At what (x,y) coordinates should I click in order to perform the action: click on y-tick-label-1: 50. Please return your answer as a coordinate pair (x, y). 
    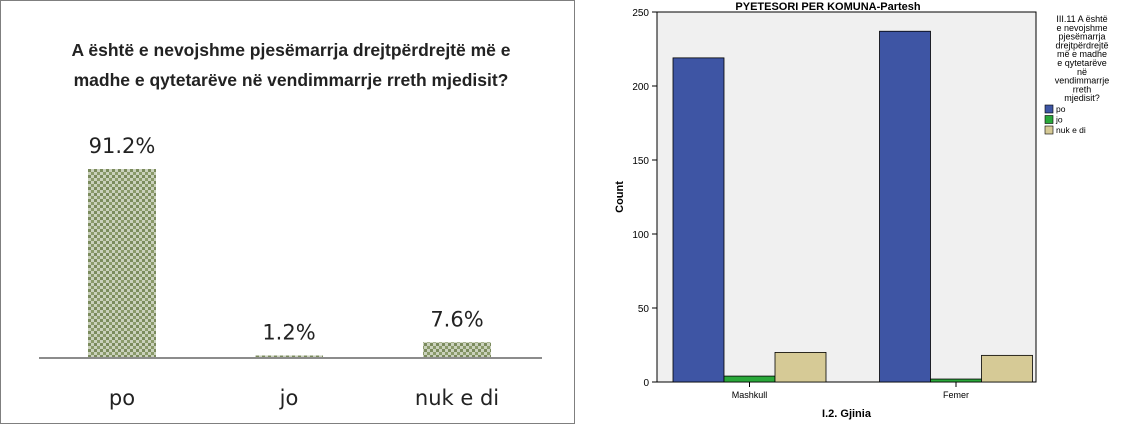
    Looking at the image, I should click on (644, 309).